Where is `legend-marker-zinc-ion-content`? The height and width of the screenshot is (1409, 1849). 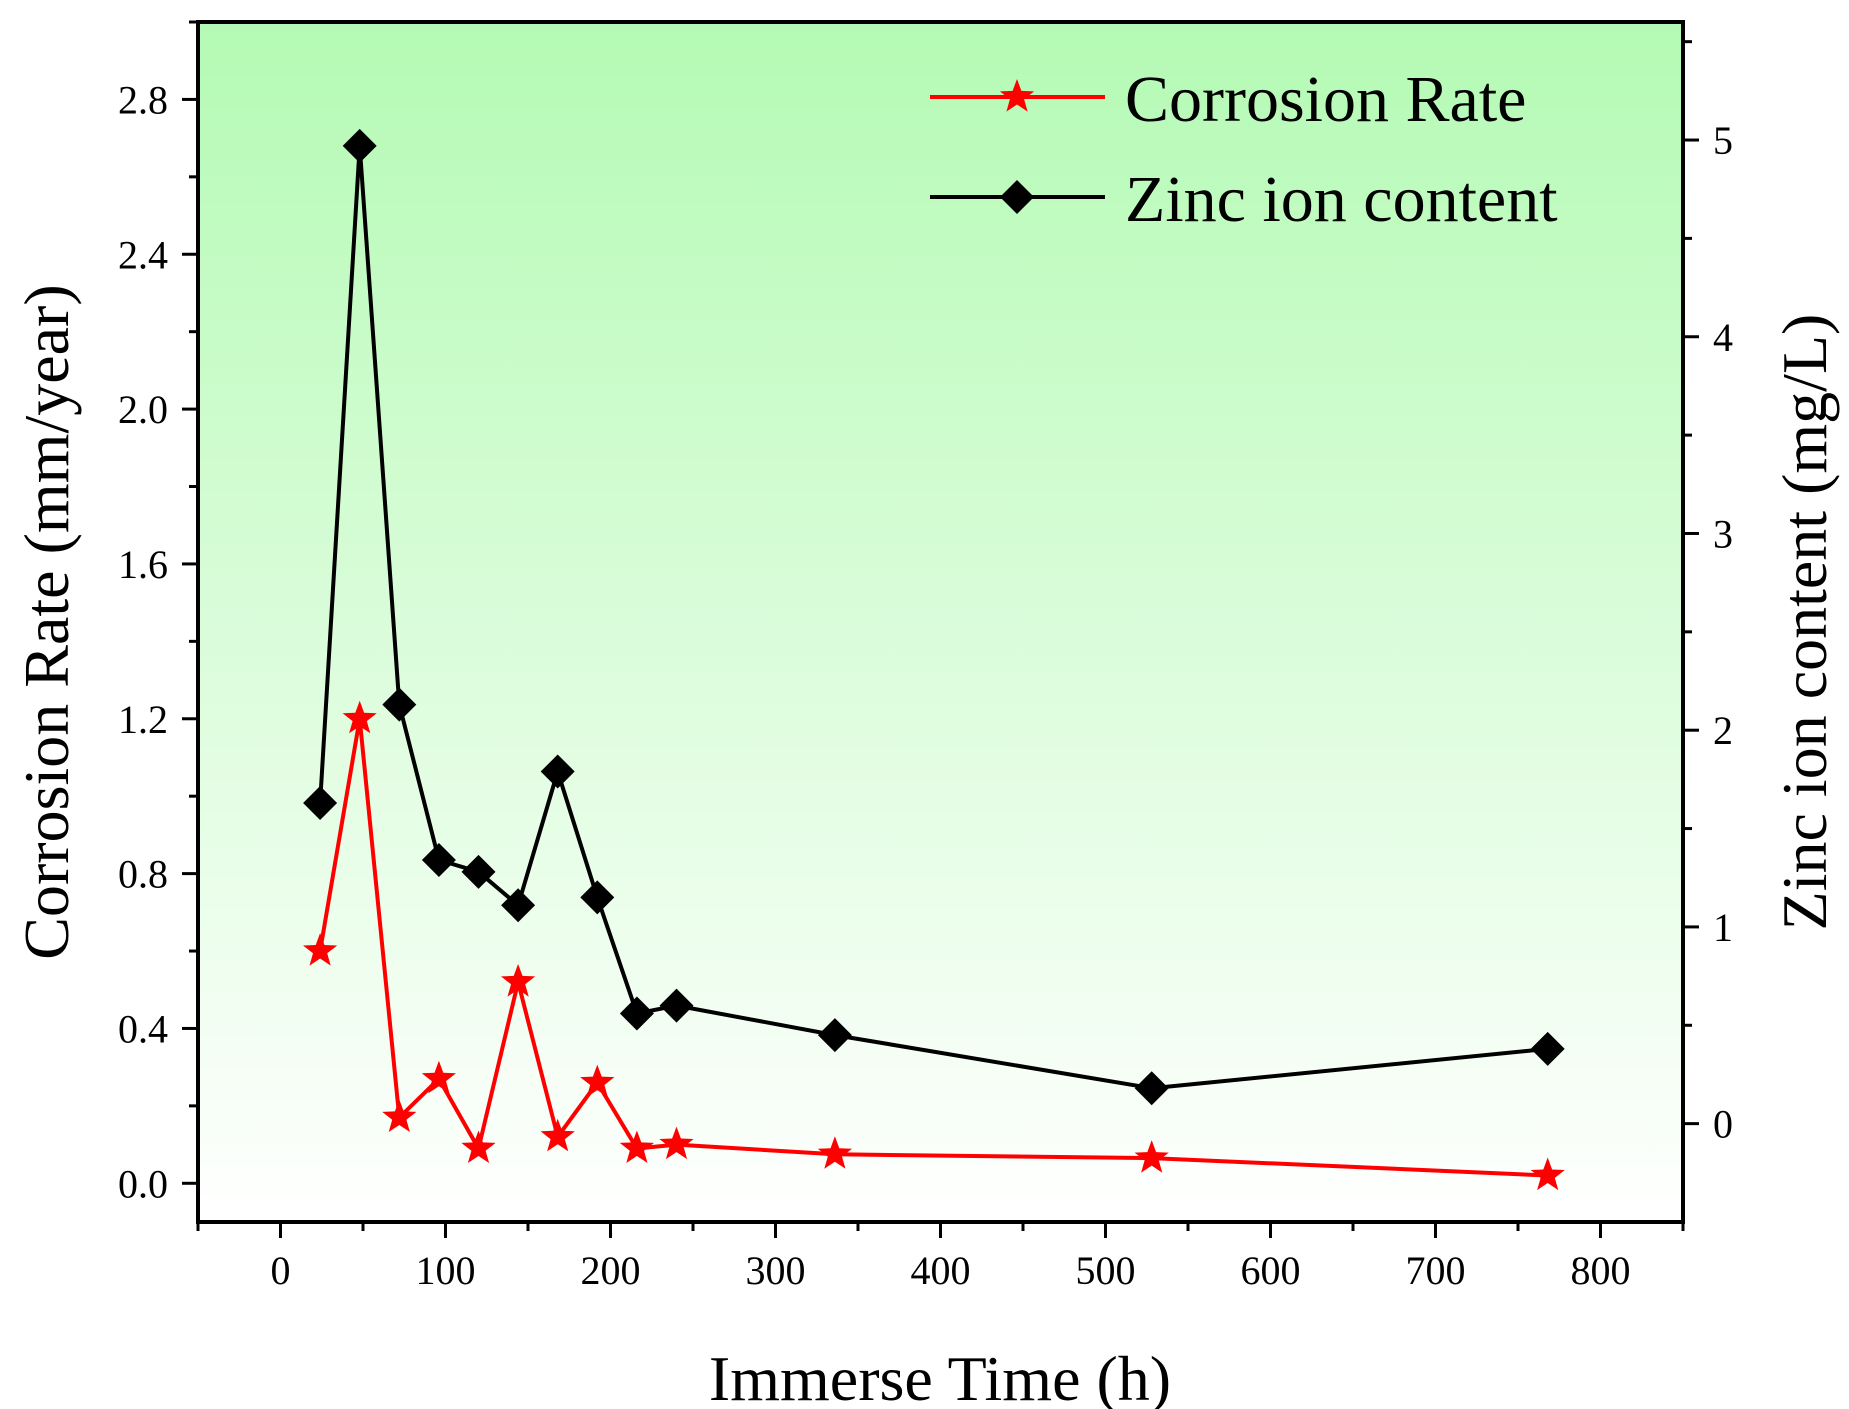
legend-marker-zinc-ion-content is located at coordinates (1017, 197).